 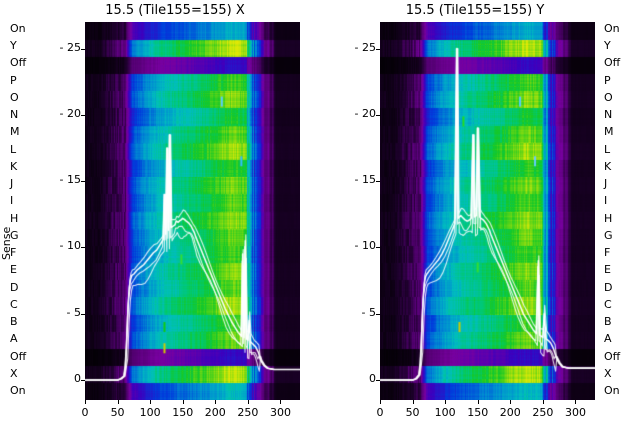 What do you see at coordinates (14, 339) in the screenshot?
I see `left-category-18: A` at bounding box center [14, 339].